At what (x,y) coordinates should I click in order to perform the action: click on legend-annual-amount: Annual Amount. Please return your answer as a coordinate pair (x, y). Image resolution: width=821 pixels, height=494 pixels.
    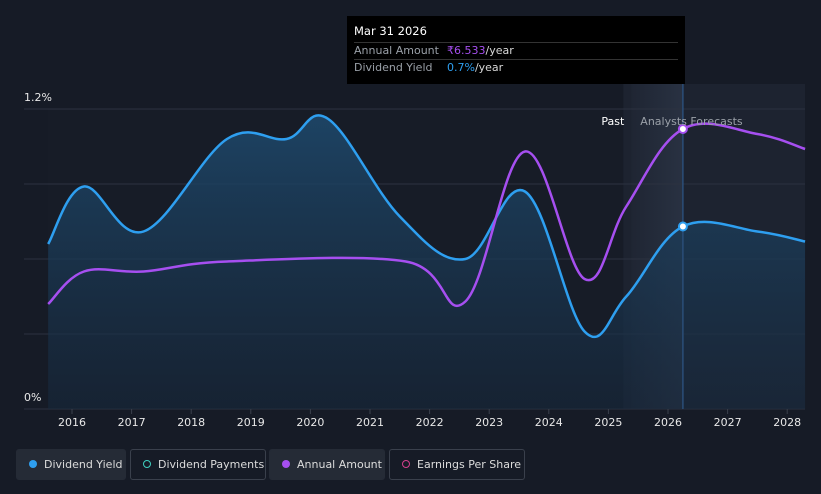
    Looking at the image, I should click on (327, 464).